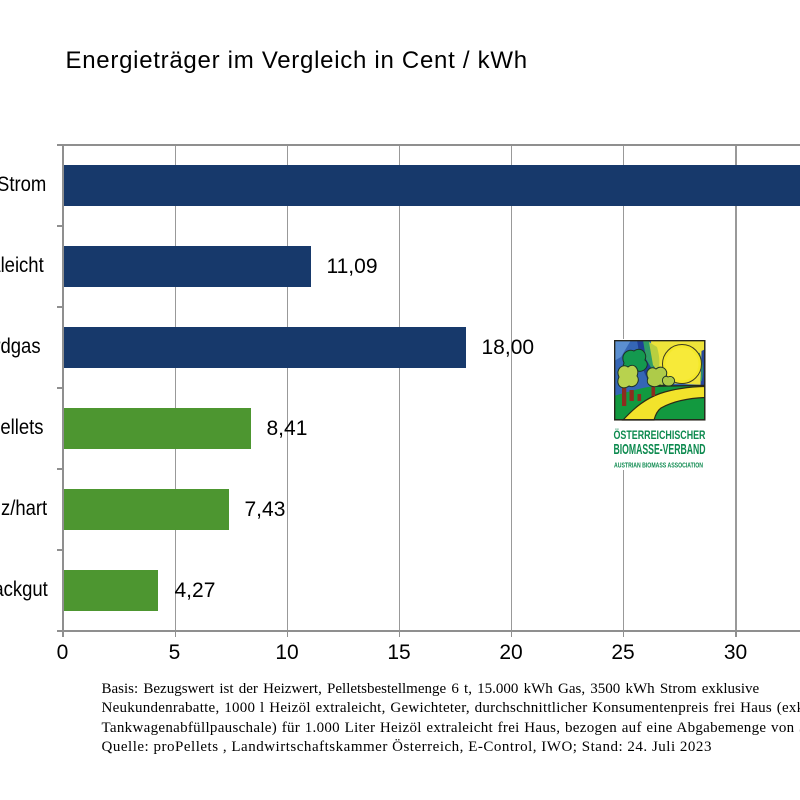 Image resolution: width=800 pixels, height=800 pixels. I want to click on svg-text: ÖSTERREICHISCHER, so click(659, 435).